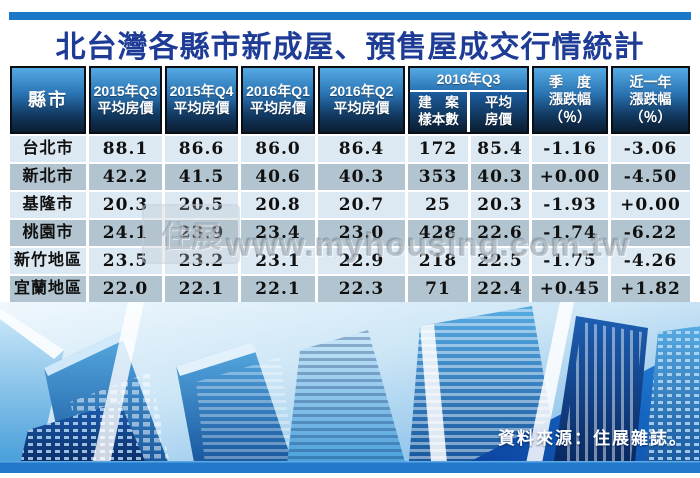 This screenshot has width=700, height=478. Describe the element at coordinates (500, 289) in the screenshot. I see `value-cell: 22.4` at that location.